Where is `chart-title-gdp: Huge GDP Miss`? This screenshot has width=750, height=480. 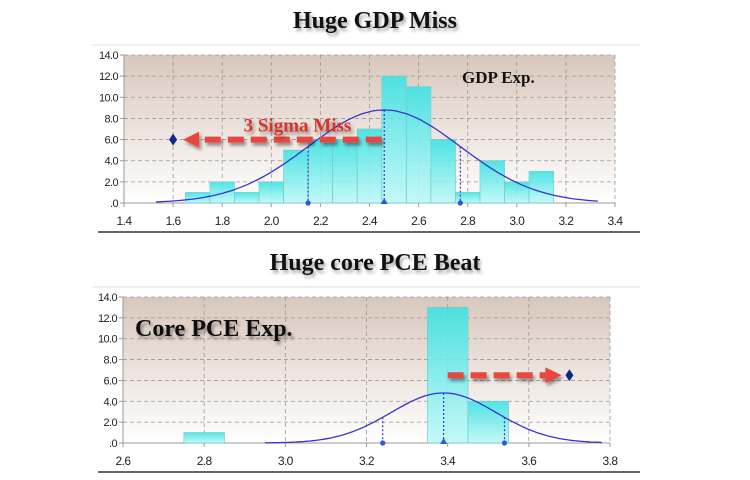 chart-title-gdp: Huge GDP Miss is located at coordinates (374, 21).